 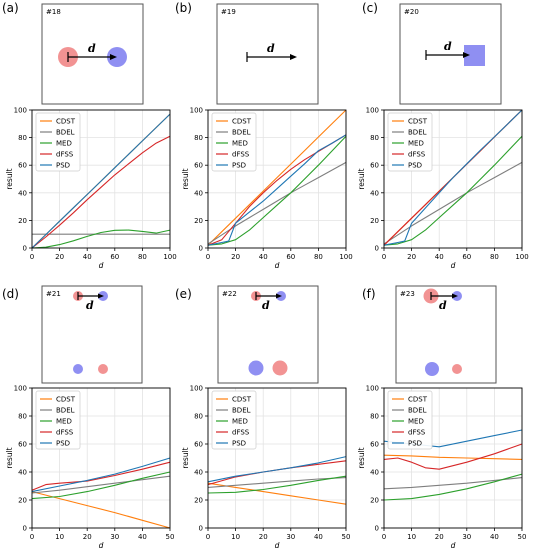 I want to click on forecast-square, so click(x=474, y=55).